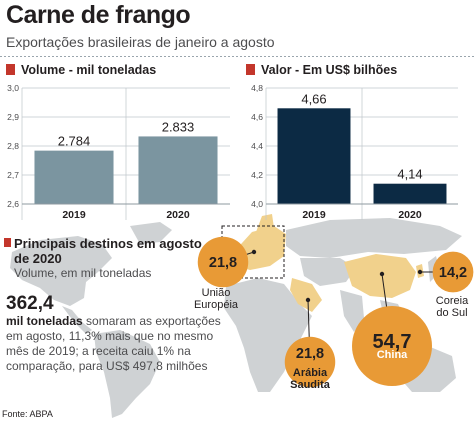  I want to click on value-tick-label: 4,4, so click(257, 146).